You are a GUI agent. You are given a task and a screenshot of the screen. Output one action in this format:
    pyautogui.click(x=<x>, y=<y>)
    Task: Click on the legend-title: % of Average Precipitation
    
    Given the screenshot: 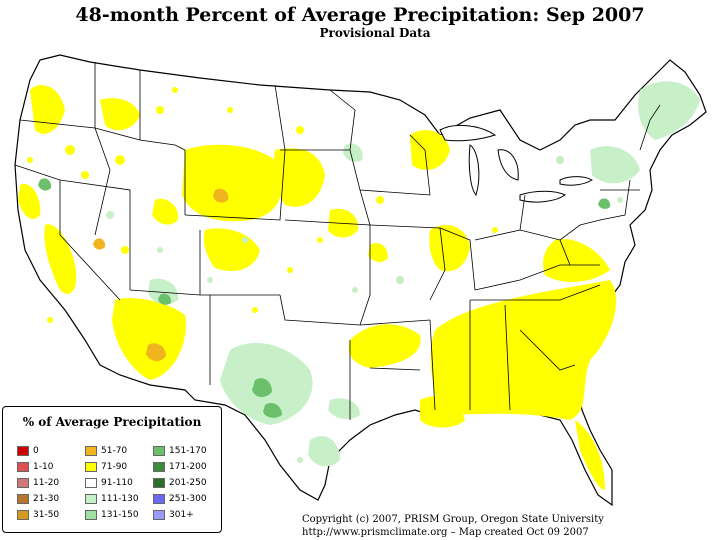 What is the action you would take?
    pyautogui.click(x=112, y=422)
    